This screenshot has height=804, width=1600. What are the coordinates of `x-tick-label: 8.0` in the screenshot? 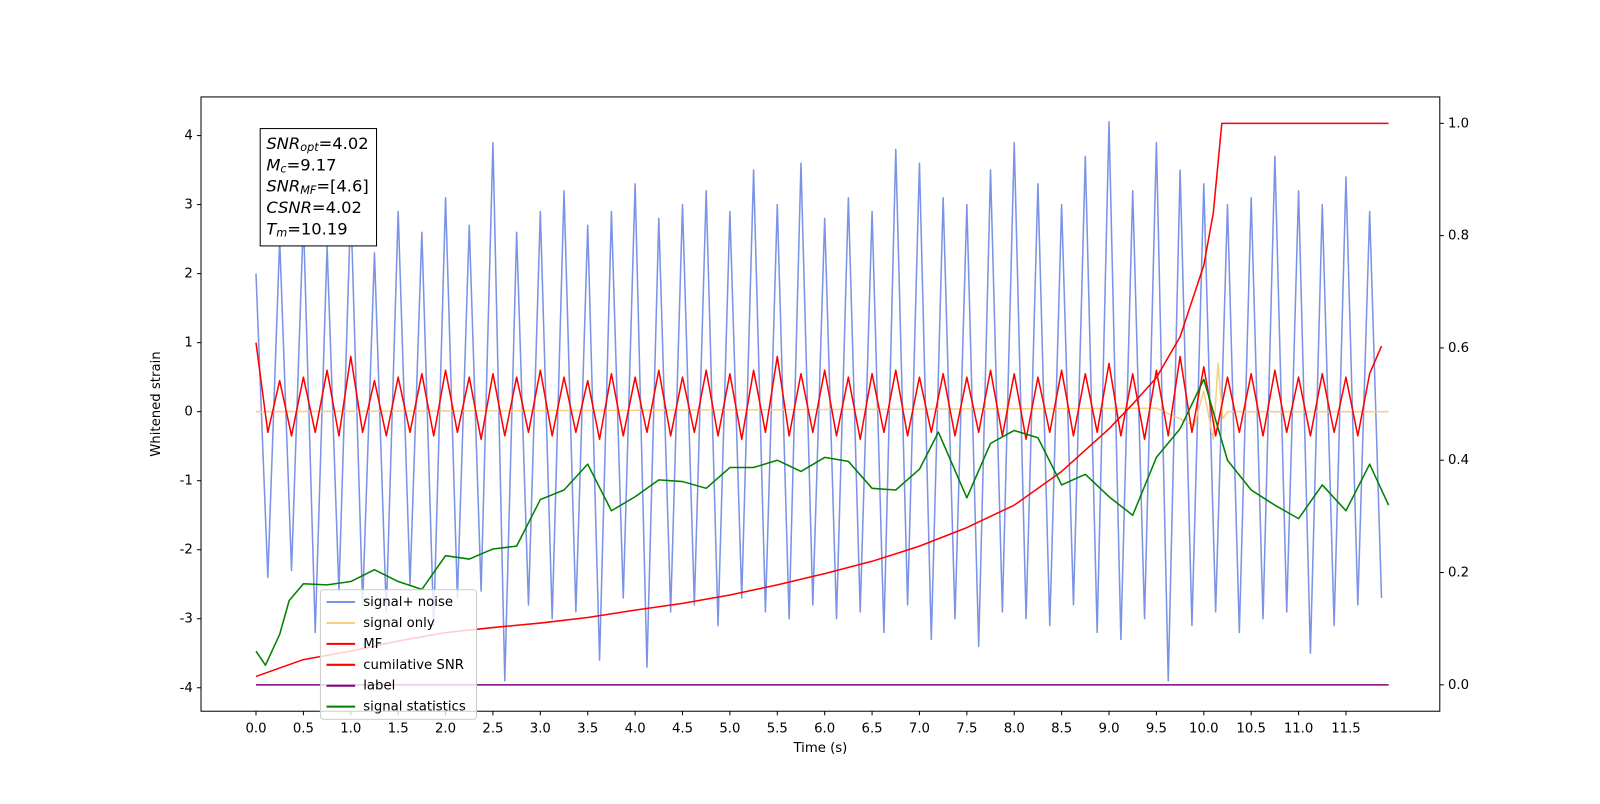 It's located at (1014, 729).